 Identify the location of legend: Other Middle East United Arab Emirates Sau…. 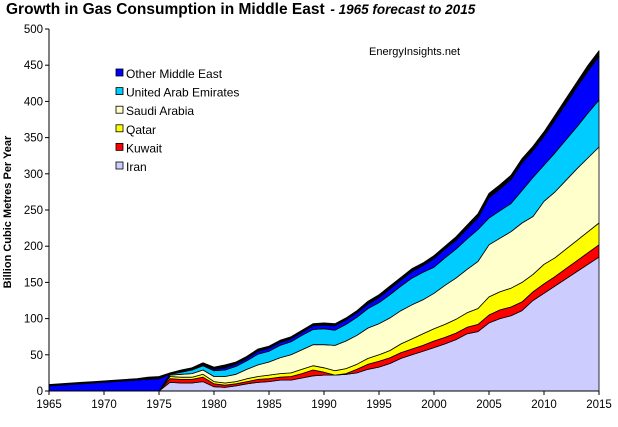
(177, 120).